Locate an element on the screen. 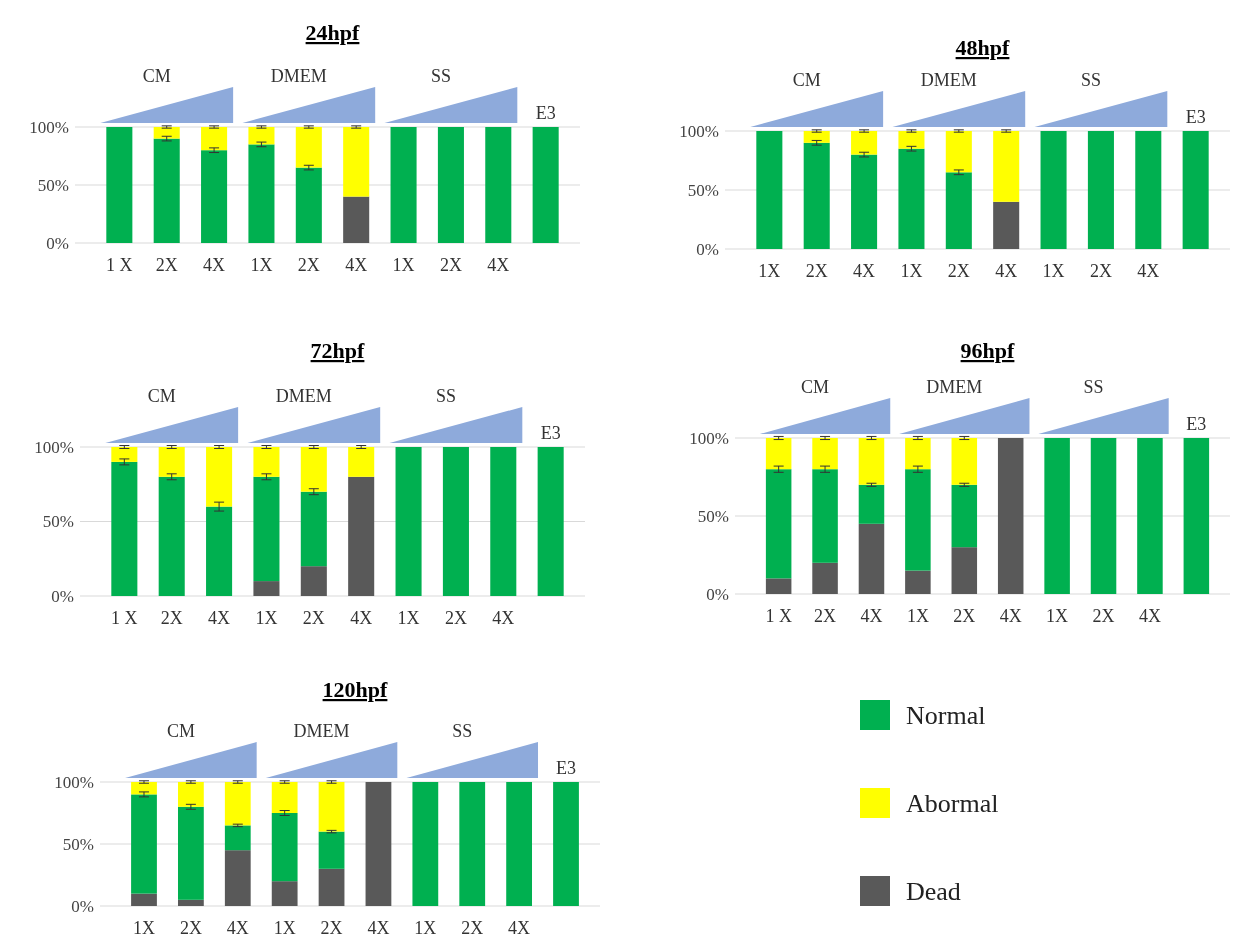 Image resolution: width=1234 pixels, height=943 pixels. y-tick-label: 0% is located at coordinates (717, 594).